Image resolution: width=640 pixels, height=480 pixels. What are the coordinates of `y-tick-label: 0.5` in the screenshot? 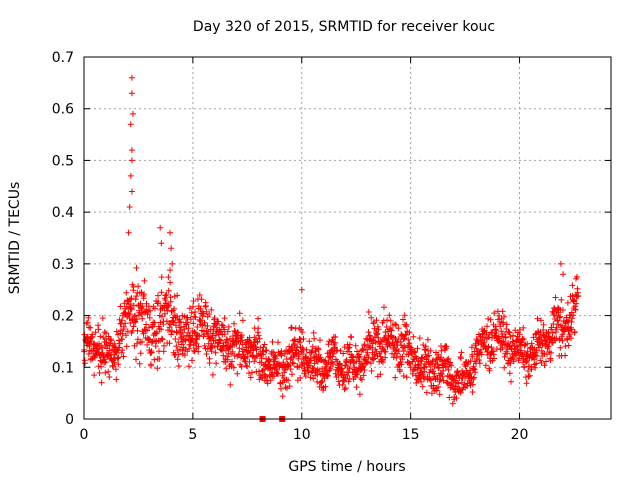 It's located at (63, 161).